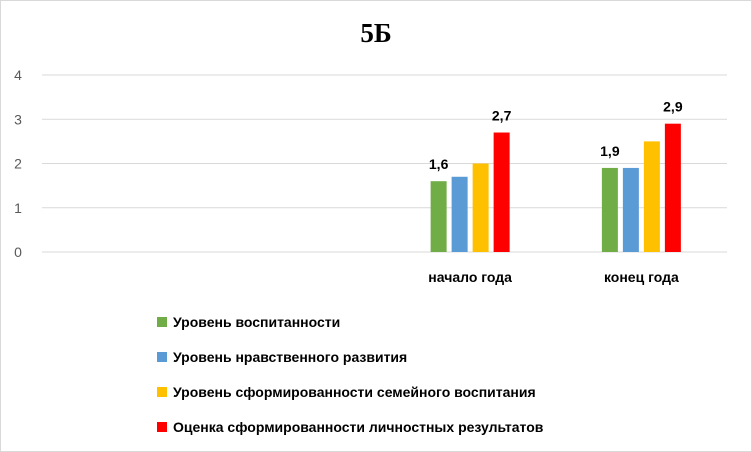  What do you see at coordinates (502, 116) in the screenshot?
I see `data-label: 2,7` at bounding box center [502, 116].